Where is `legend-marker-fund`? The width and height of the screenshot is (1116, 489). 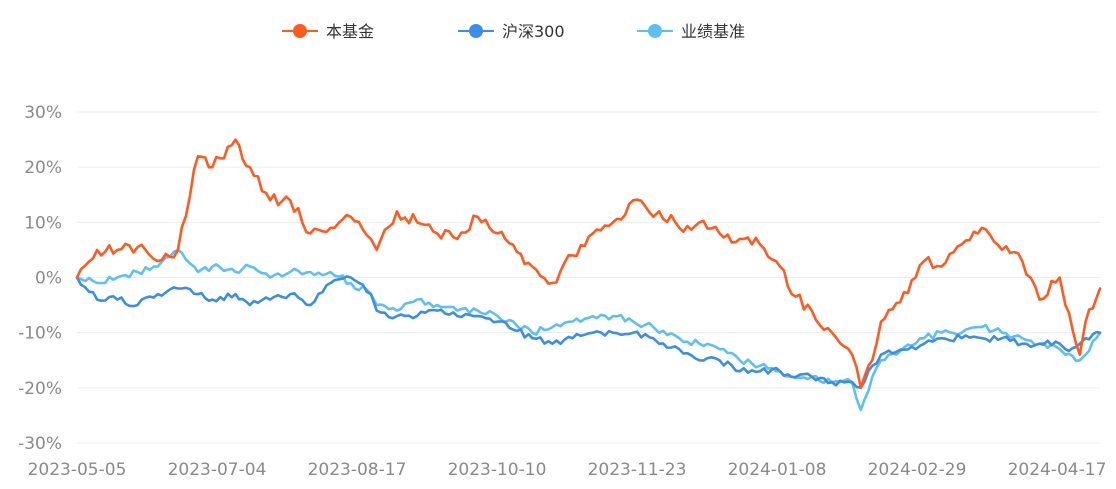
legend-marker-fund is located at coordinates (300, 31).